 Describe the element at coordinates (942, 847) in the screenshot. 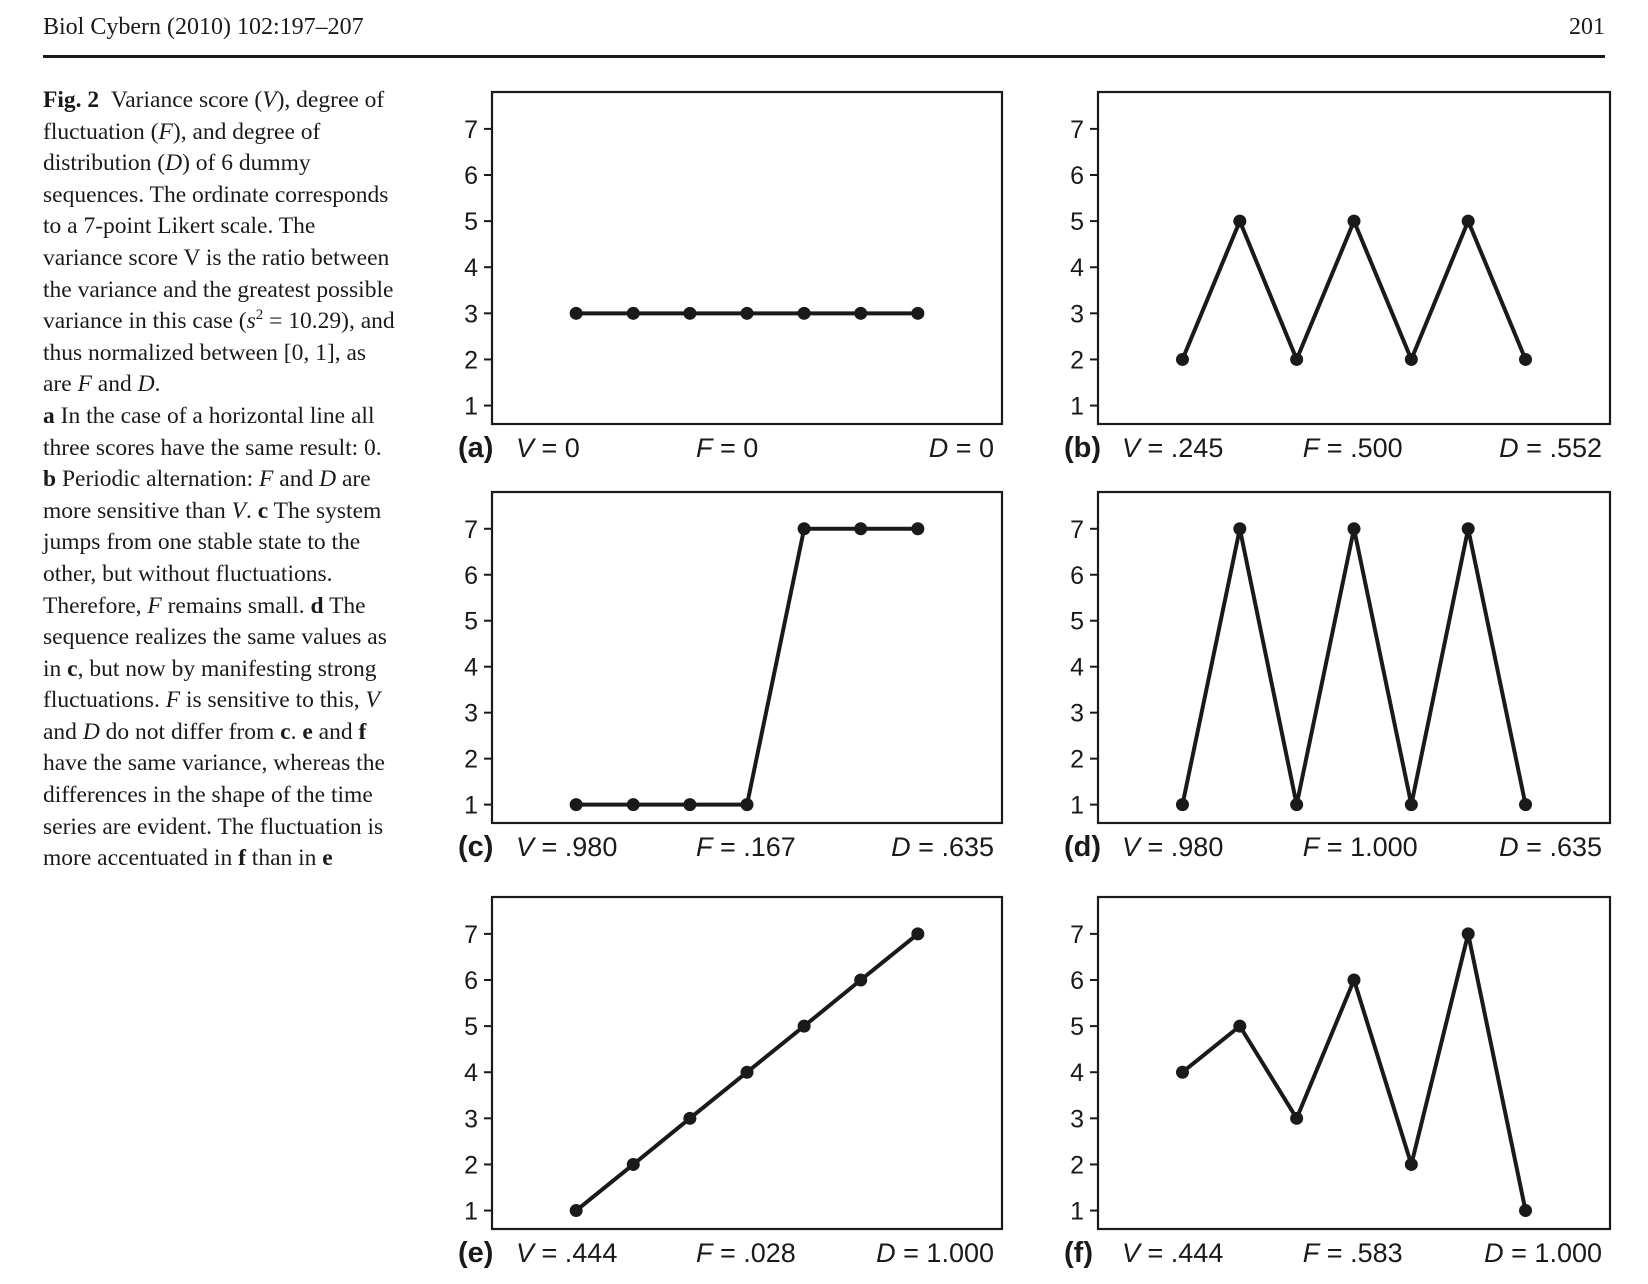

I see `d-score-annotation: D = .635` at that location.